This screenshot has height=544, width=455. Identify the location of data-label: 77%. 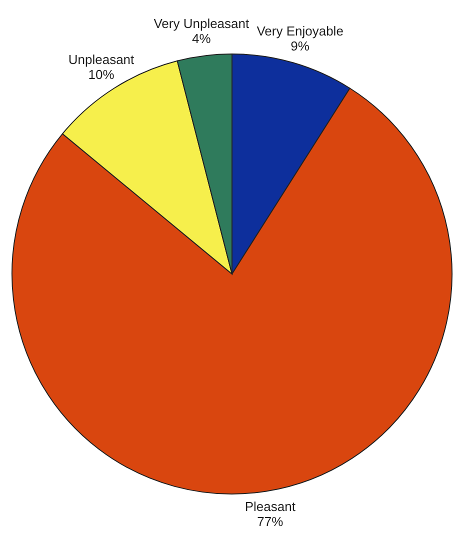
(270, 521).